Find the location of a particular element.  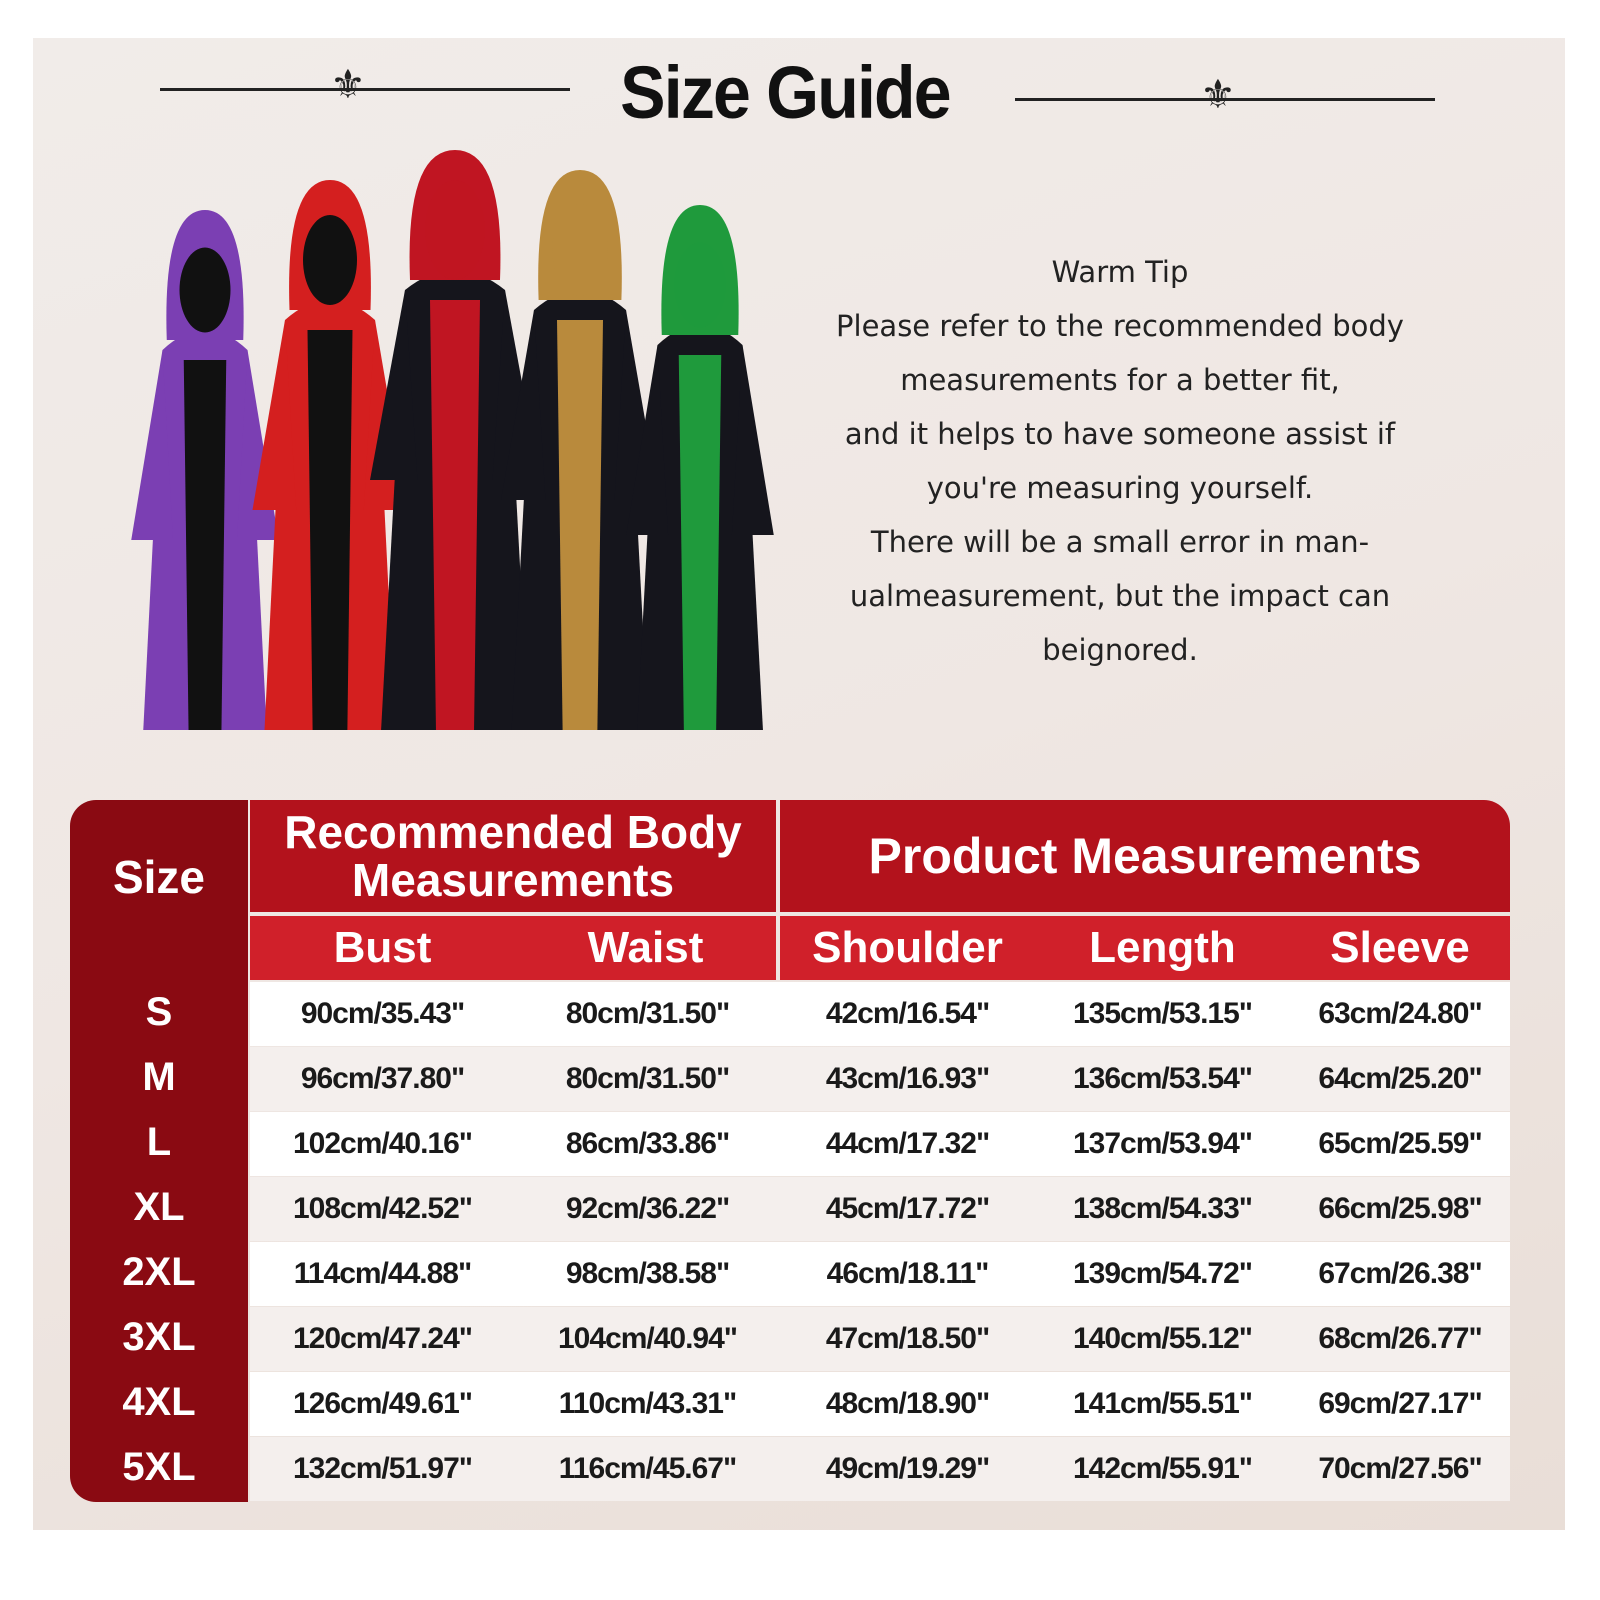

cell-waist: 98cm/38.58" is located at coordinates (647, 1273).